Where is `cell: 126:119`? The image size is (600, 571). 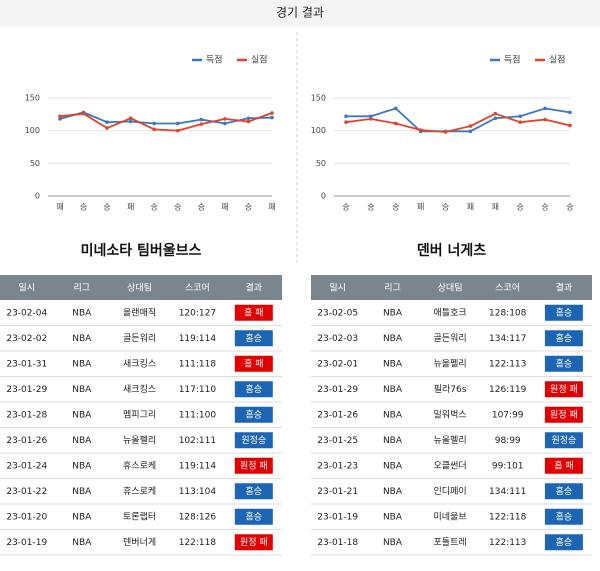 cell: 126:119 is located at coordinates (508, 390).